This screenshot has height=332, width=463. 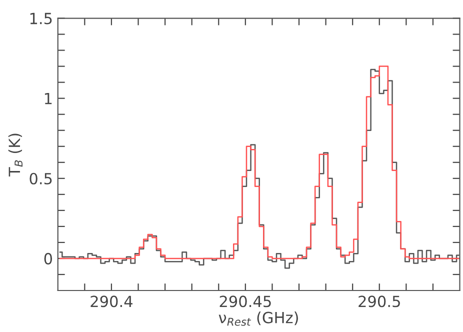 I want to click on x-tick-label: 290.4, so click(x=111, y=302).